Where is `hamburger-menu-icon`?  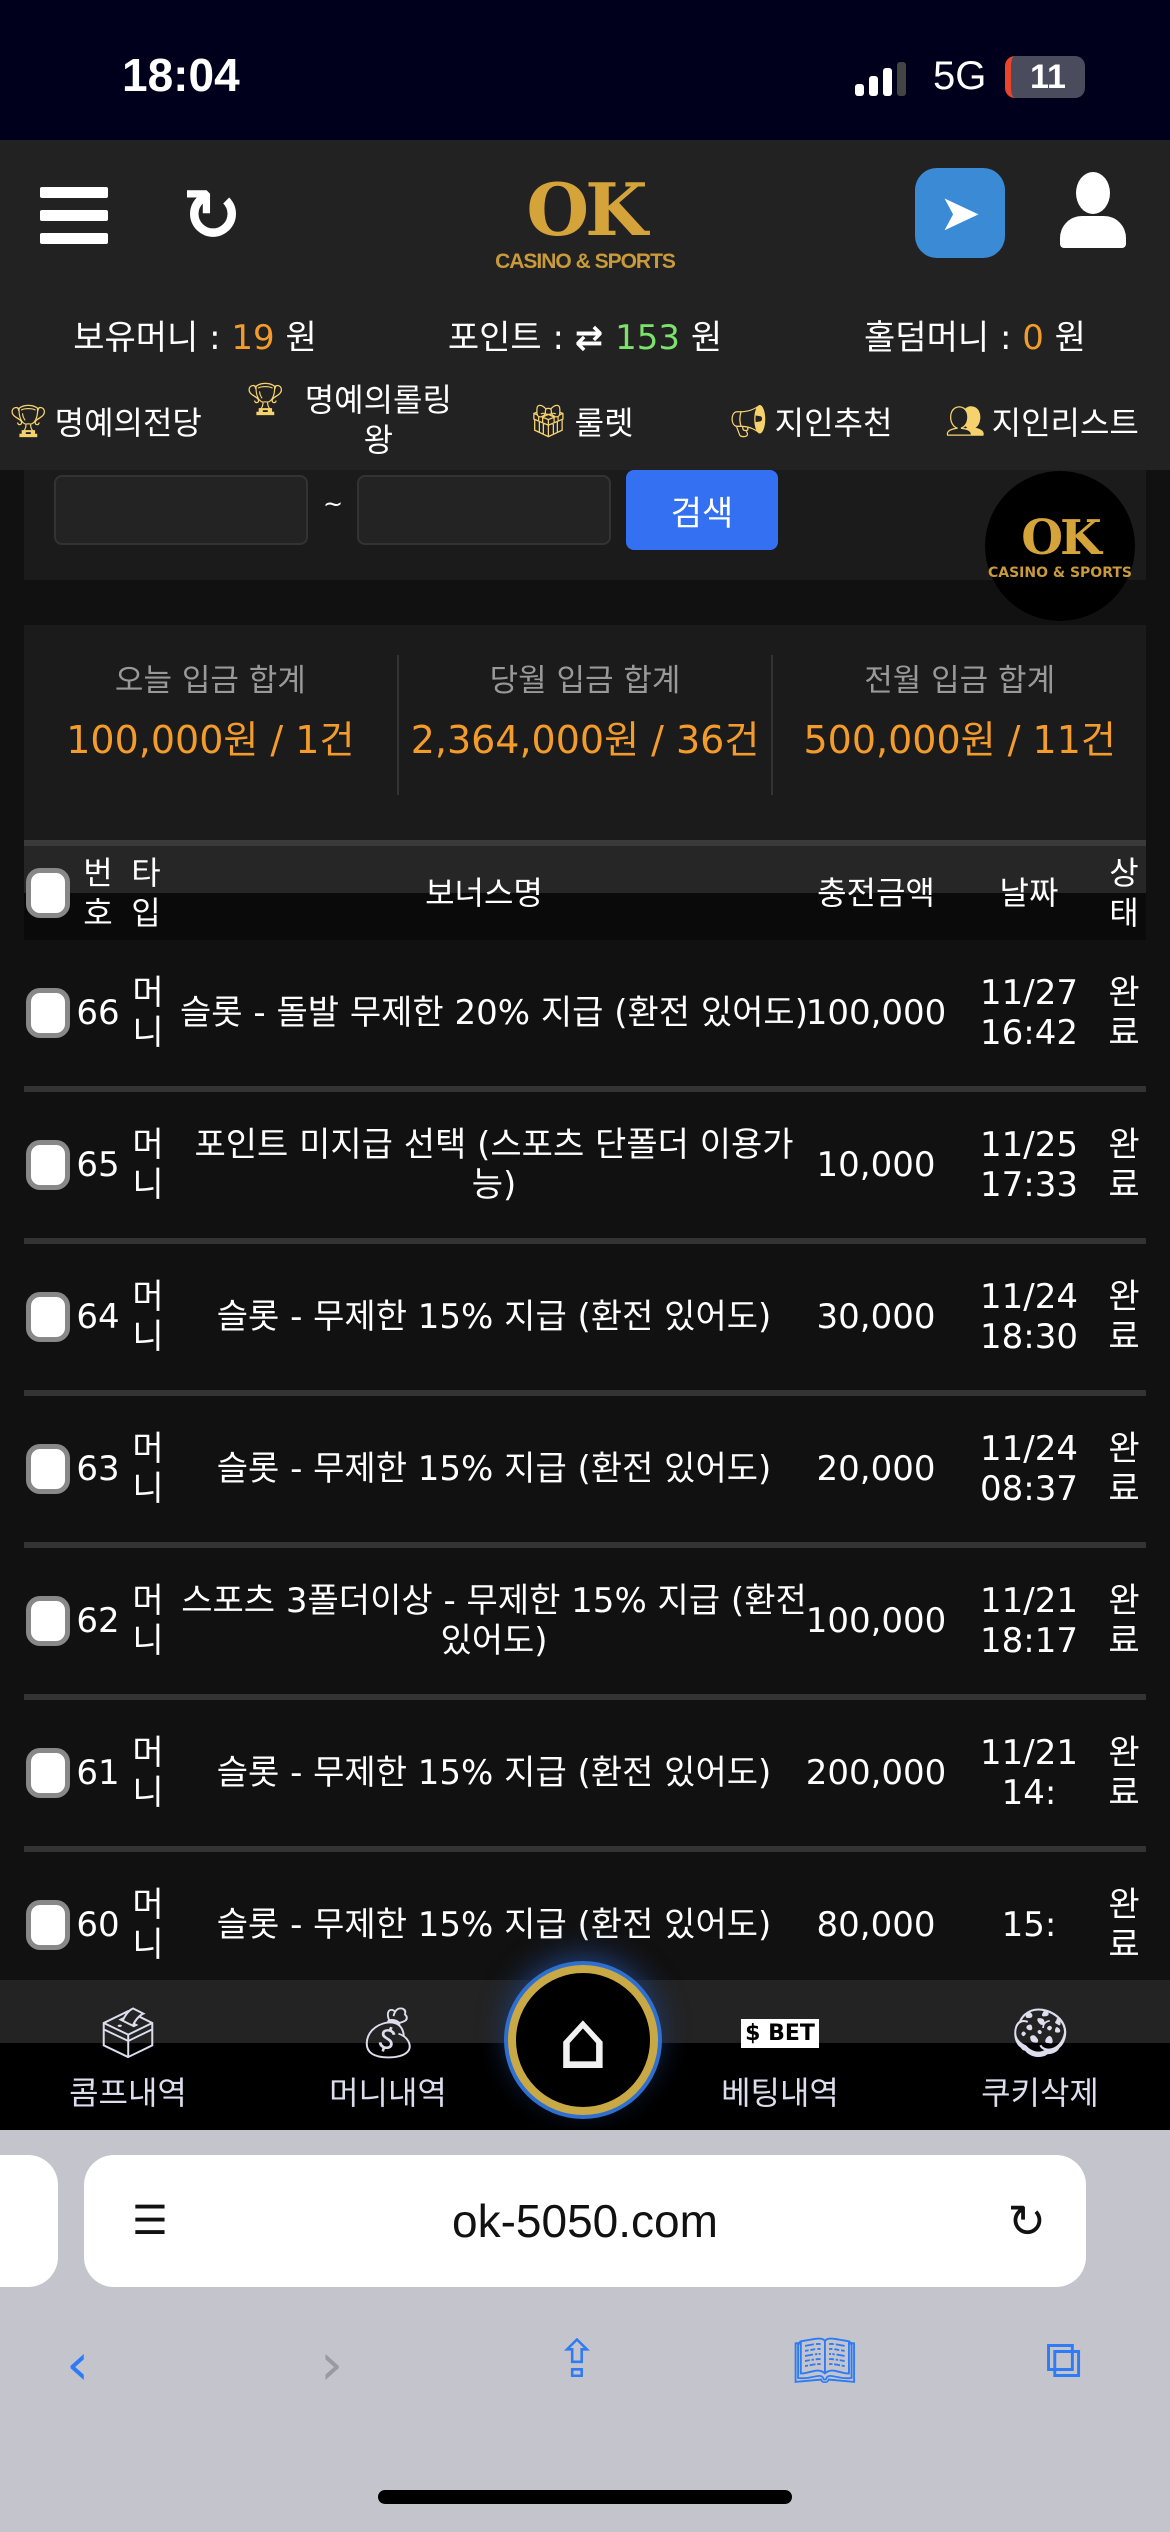
hamburger-menu-icon is located at coordinates (74, 215).